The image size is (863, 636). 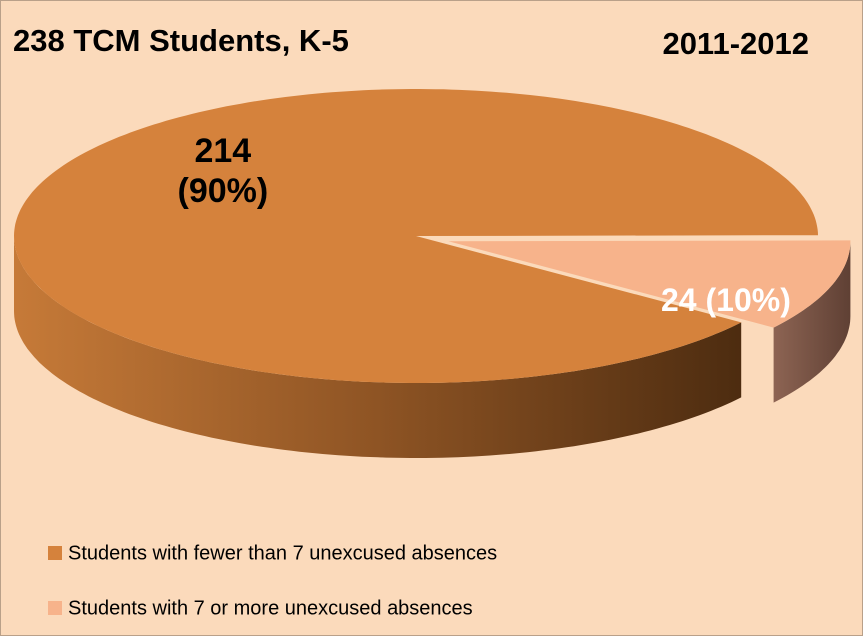 What do you see at coordinates (223, 171) in the screenshot?
I see `data-label: 214 (90%)` at bounding box center [223, 171].